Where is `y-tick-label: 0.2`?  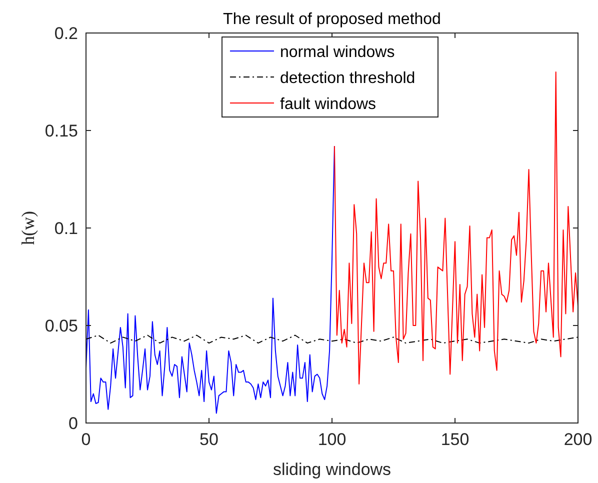
y-tick-label: 0.2 is located at coordinates (66, 33).